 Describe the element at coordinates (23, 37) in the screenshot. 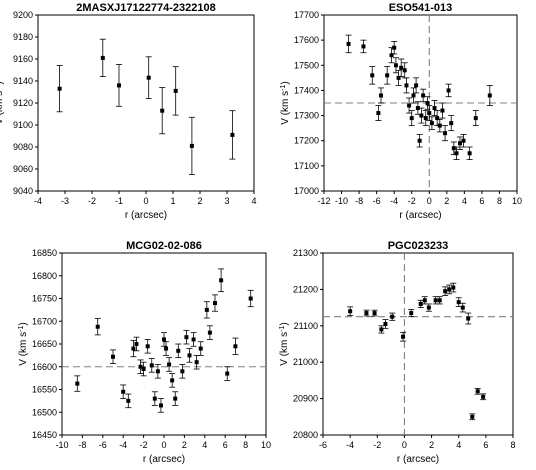

I see `y-tick-label: 9180` at that location.